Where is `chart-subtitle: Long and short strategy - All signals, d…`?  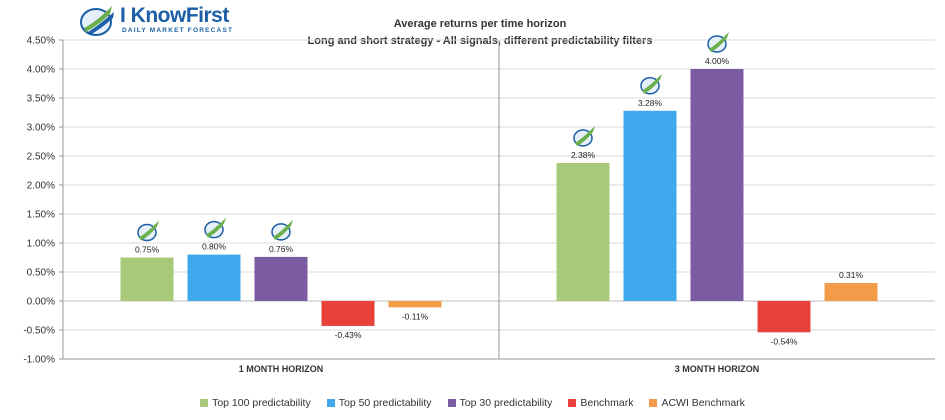
chart-subtitle: Long and short strategy - All signals, d… is located at coordinates (480, 41).